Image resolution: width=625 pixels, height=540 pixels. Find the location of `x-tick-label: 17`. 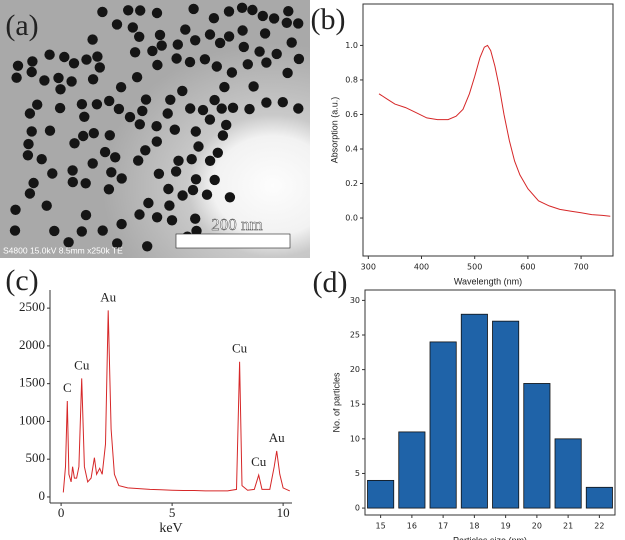

x-tick-label: 17 is located at coordinates (443, 526).